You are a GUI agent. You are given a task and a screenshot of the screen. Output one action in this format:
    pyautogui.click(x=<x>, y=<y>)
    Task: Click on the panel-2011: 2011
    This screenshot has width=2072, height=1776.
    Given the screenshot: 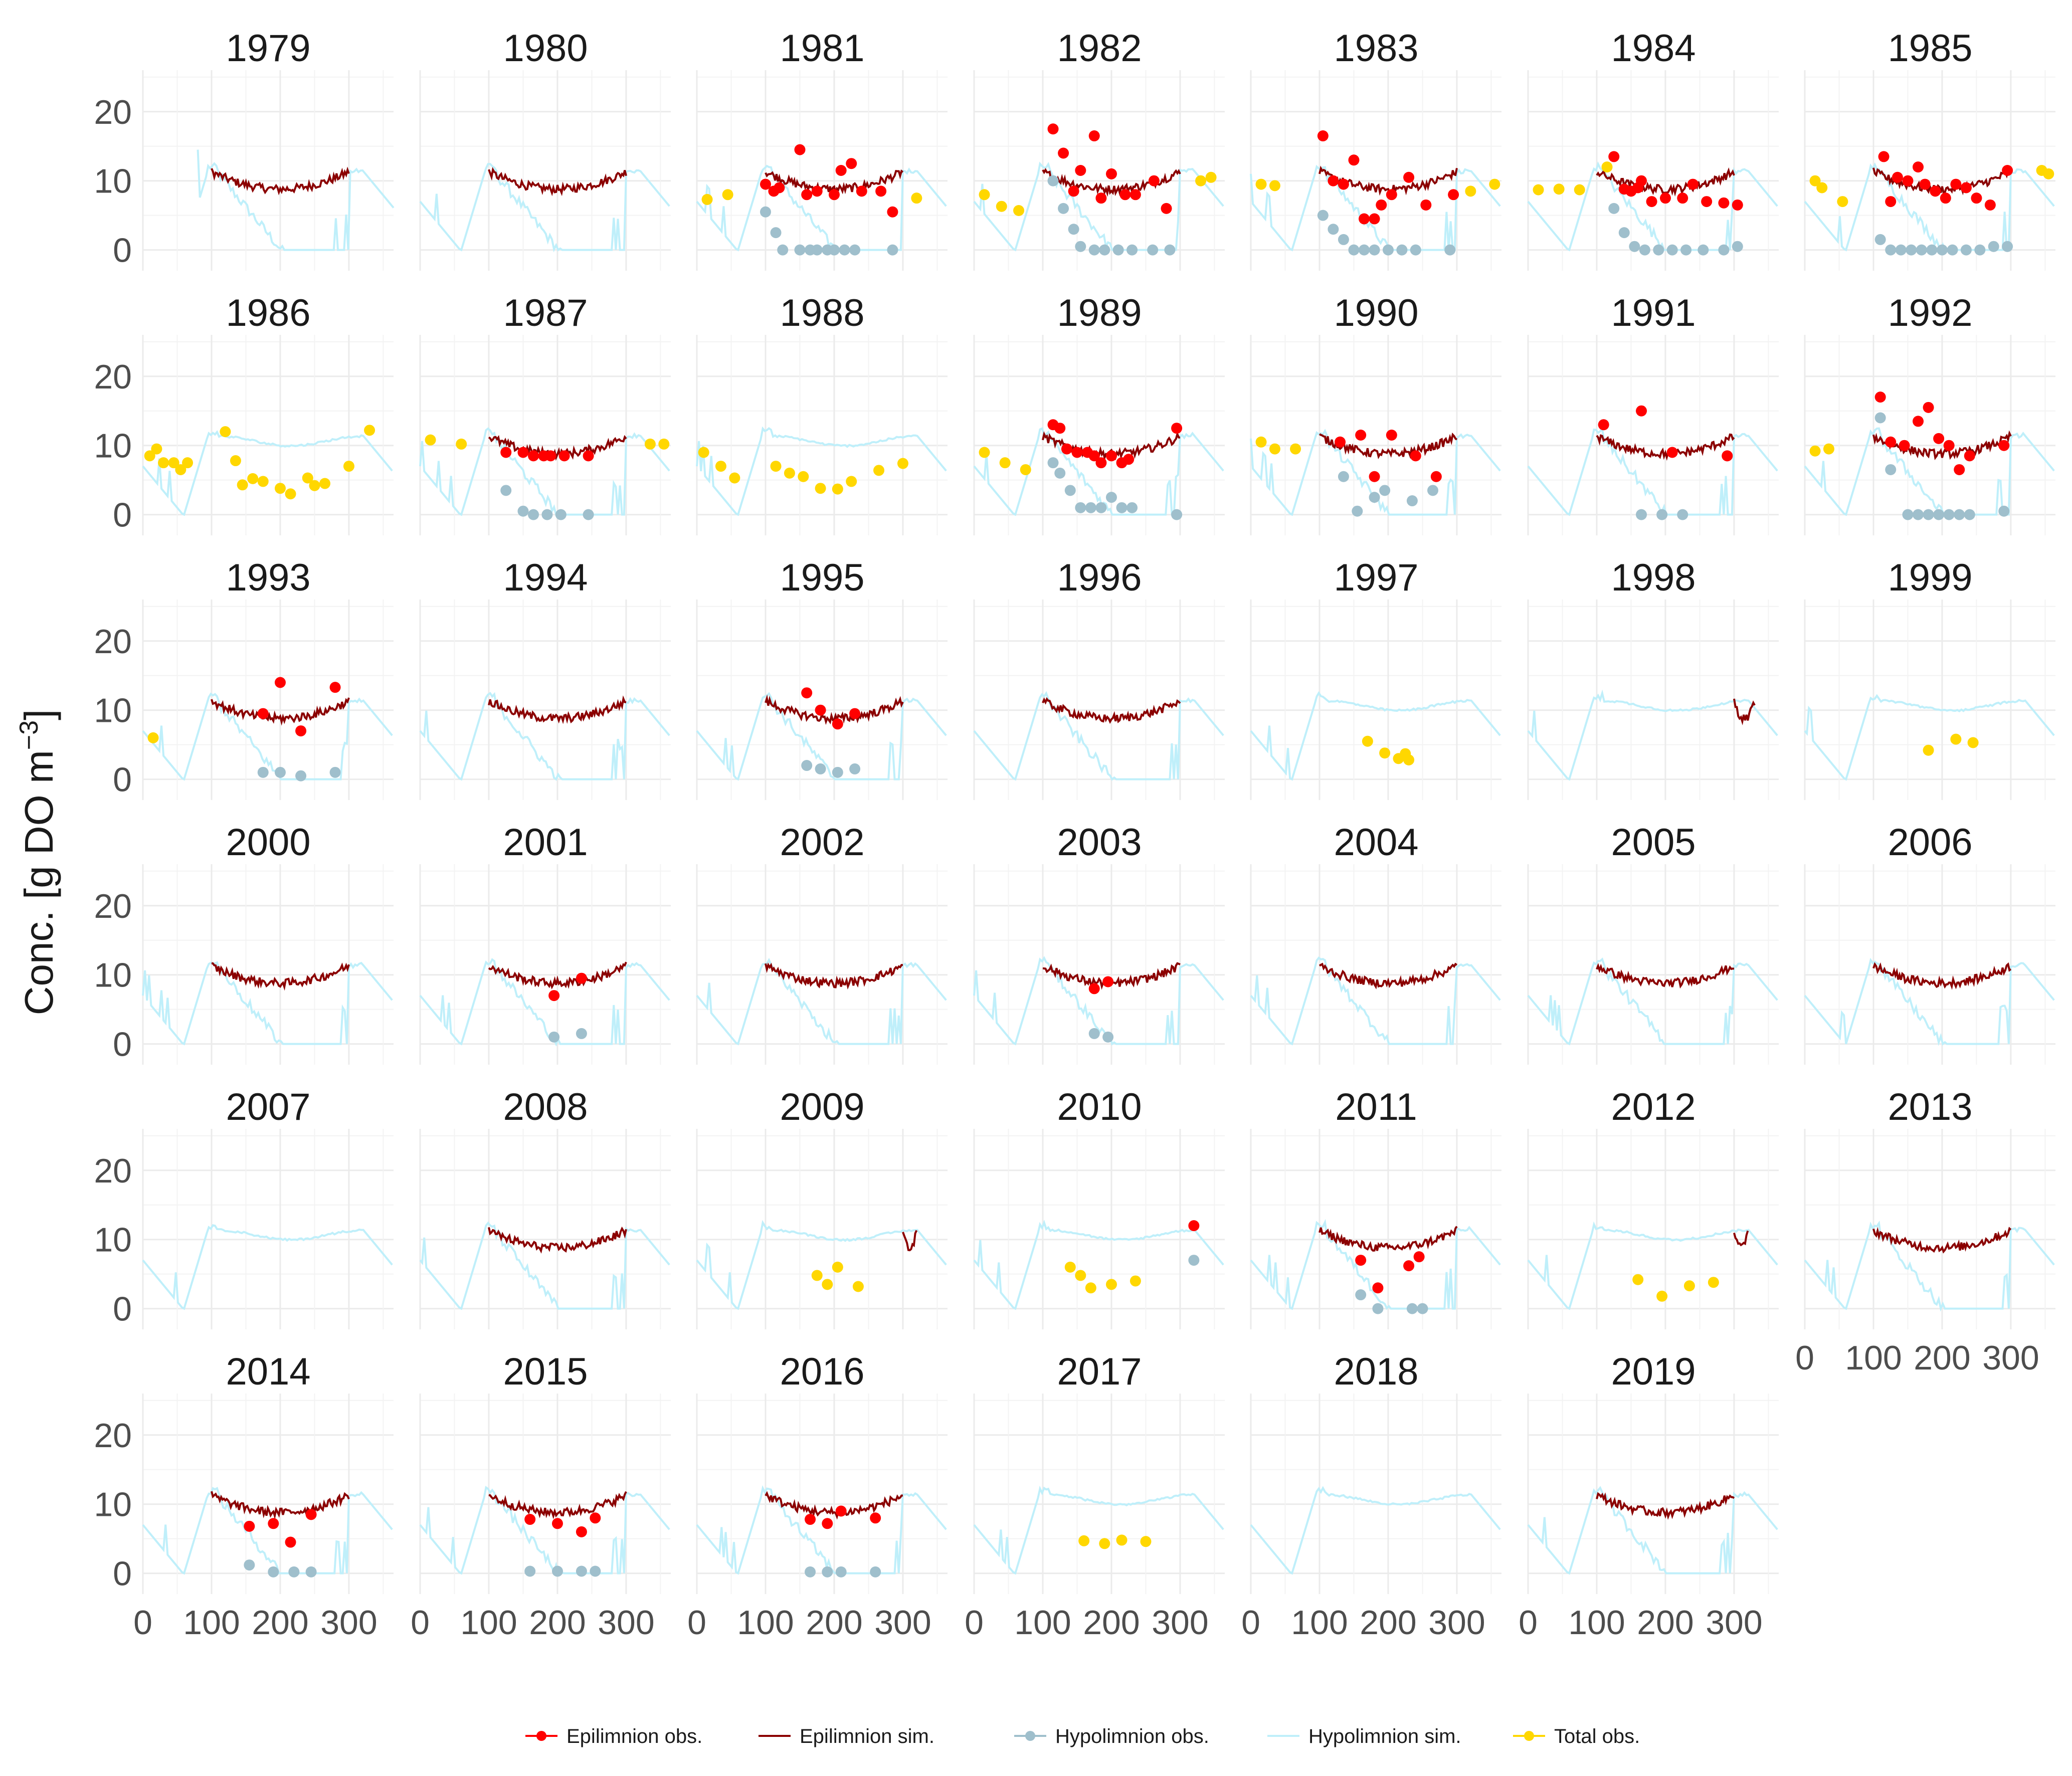 What is the action you would take?
    pyautogui.click(x=1375, y=1207)
    